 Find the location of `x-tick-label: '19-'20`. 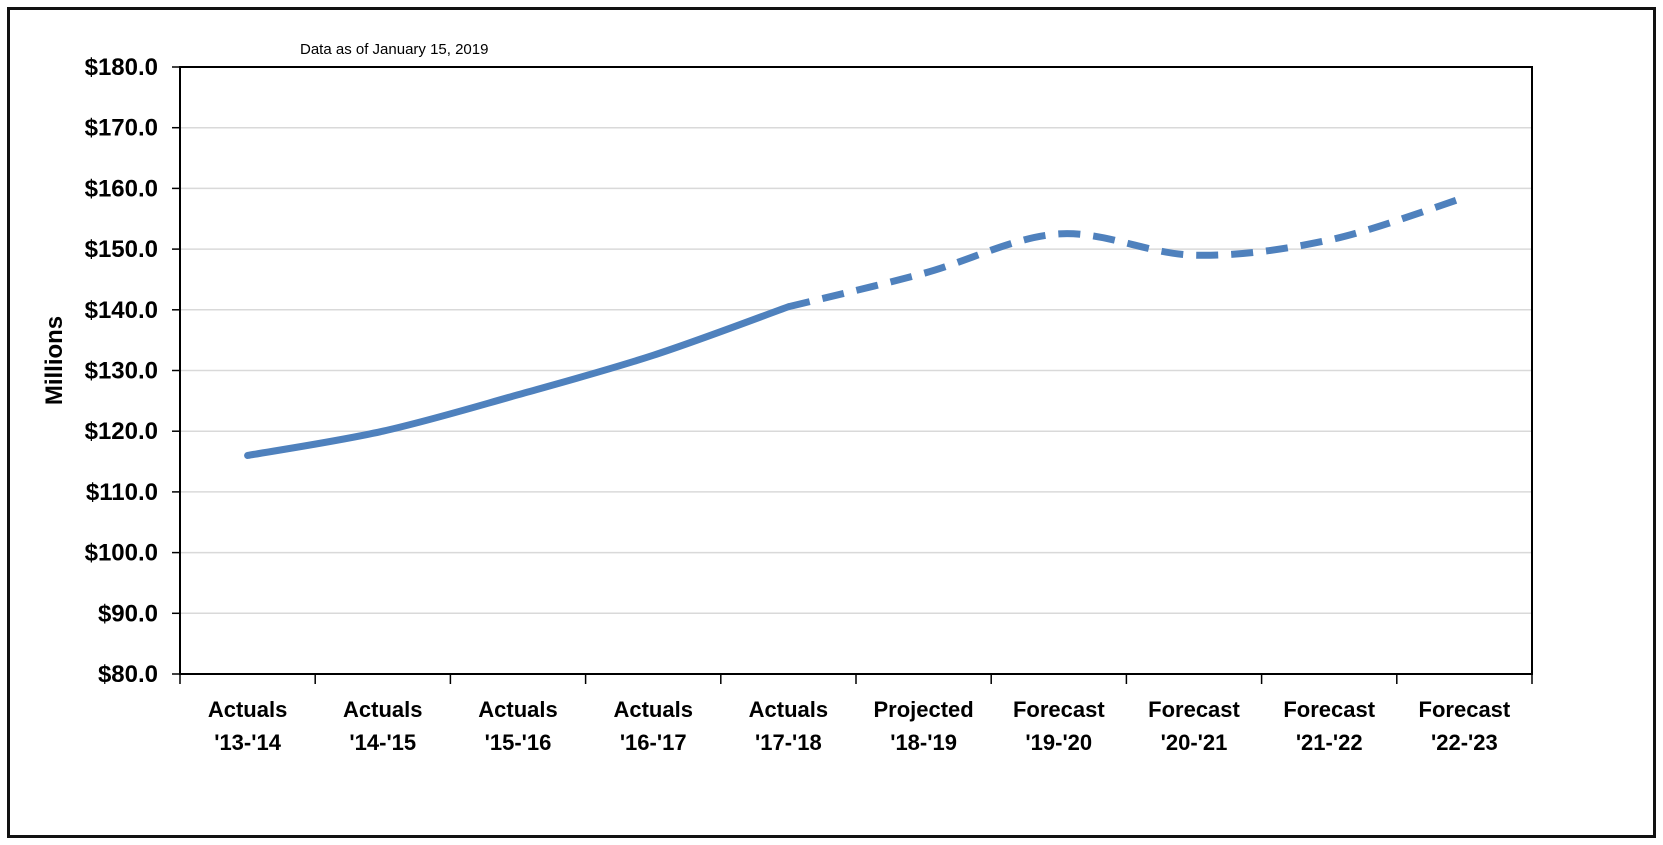

x-tick-label: '19-'20 is located at coordinates (1058, 742).